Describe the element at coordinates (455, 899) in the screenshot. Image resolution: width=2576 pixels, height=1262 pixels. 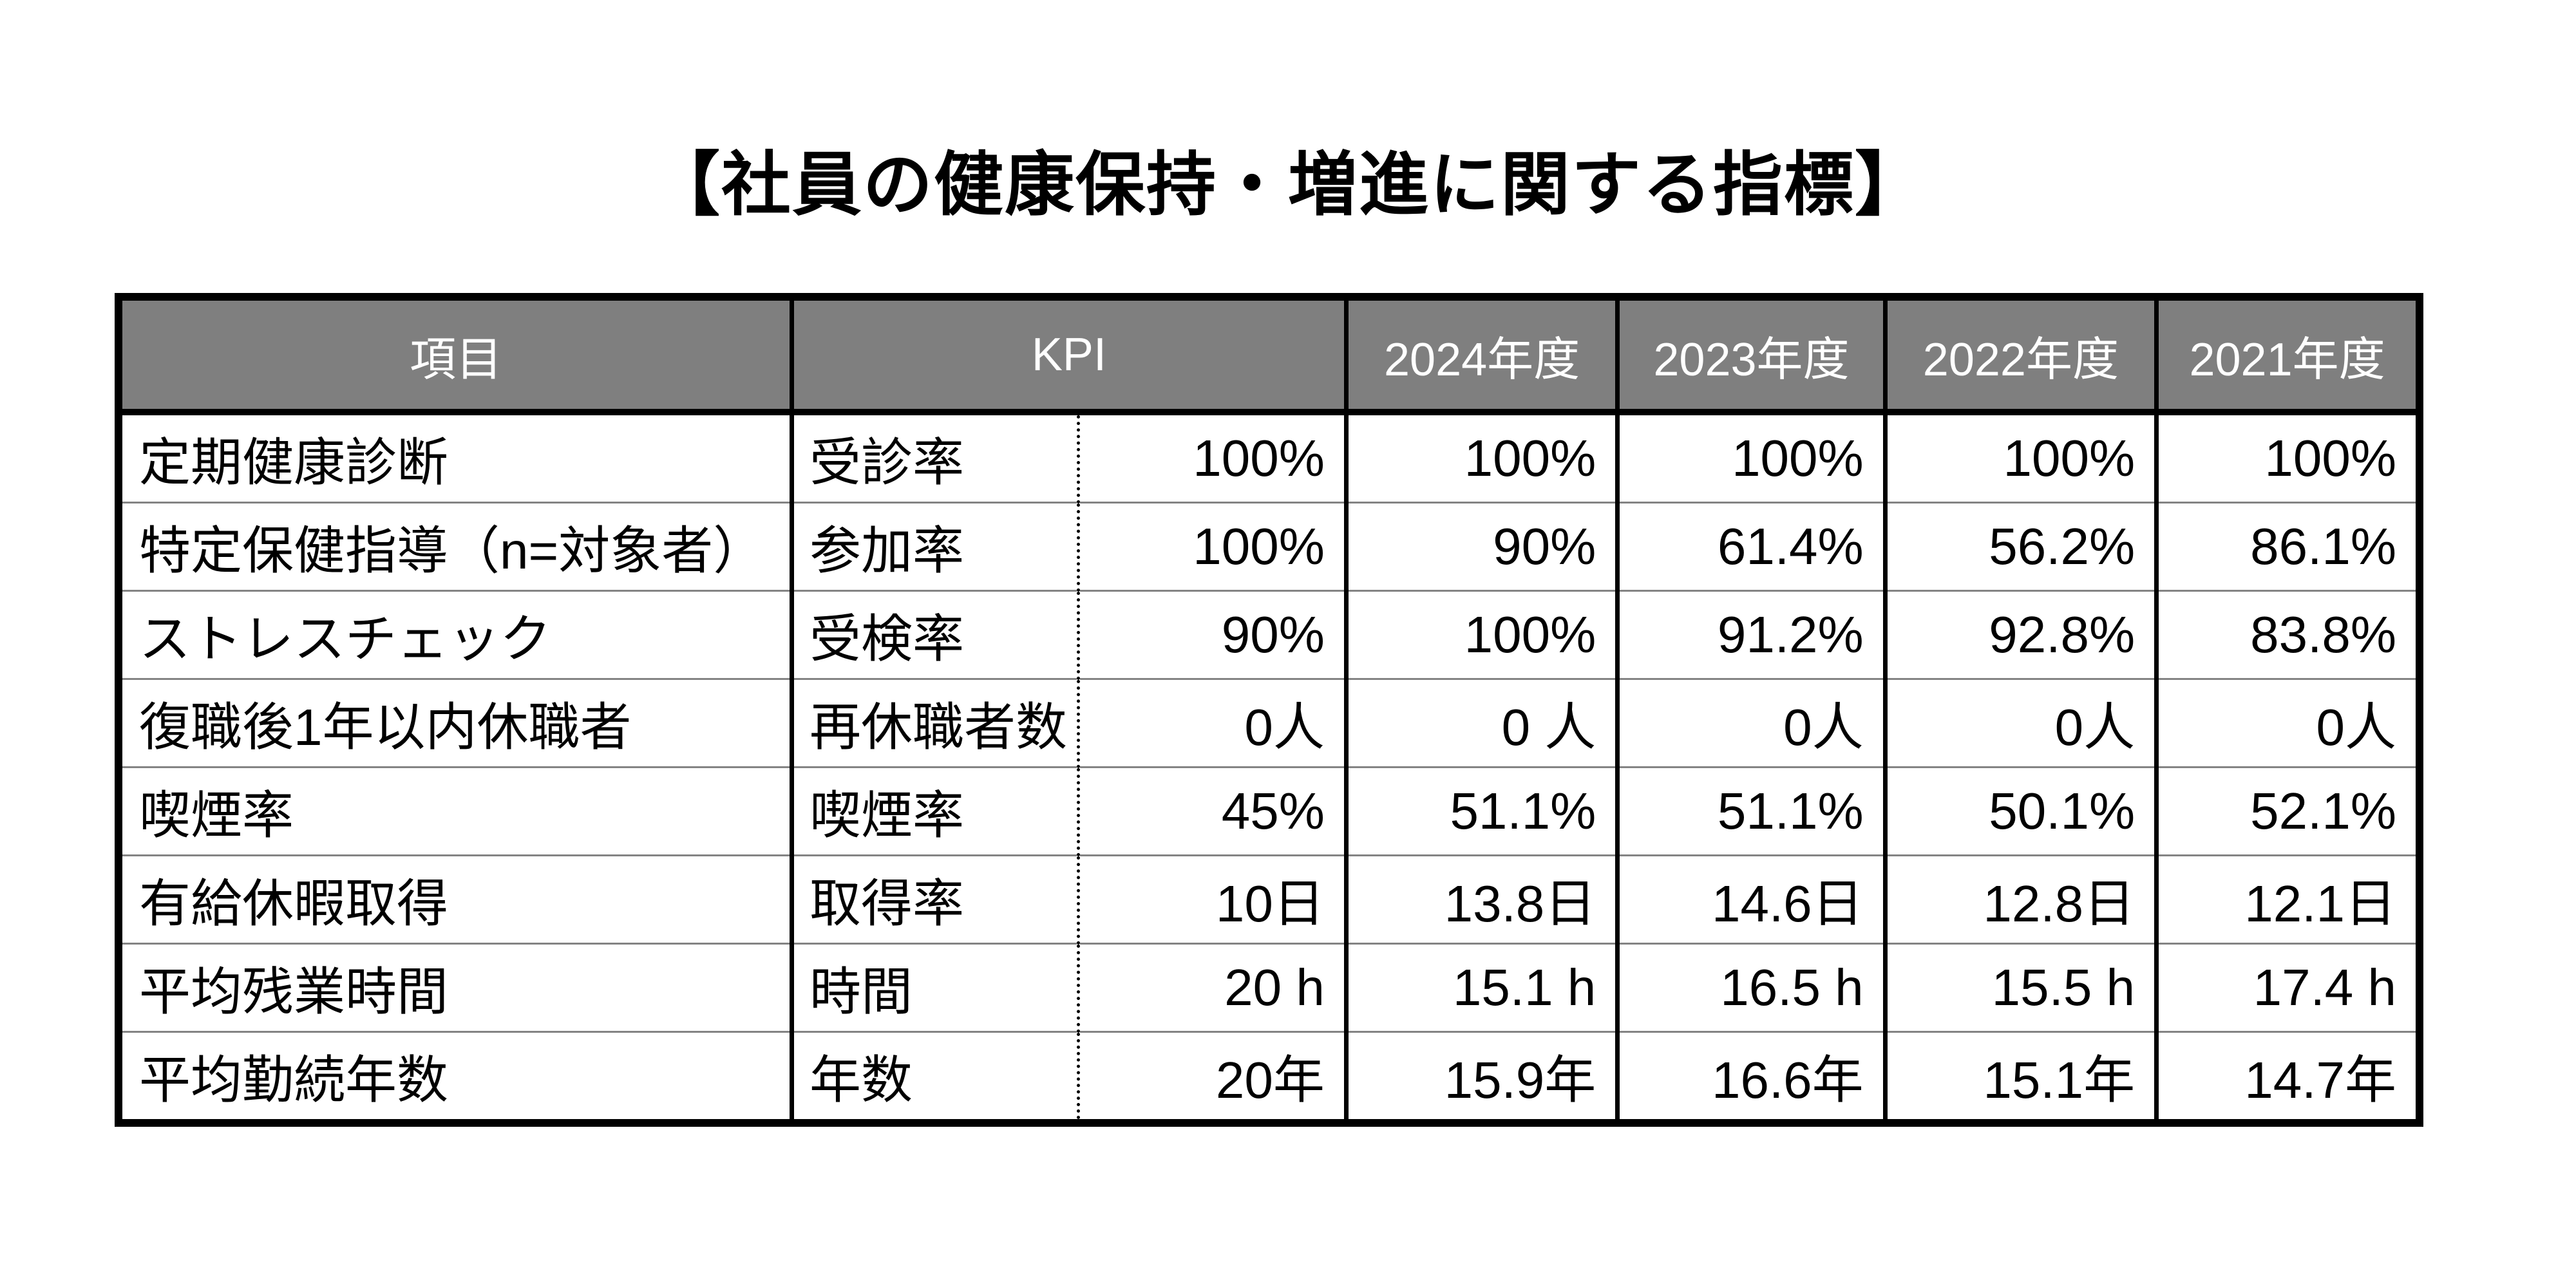
I see `cell-item: 有給休暇取得` at that location.